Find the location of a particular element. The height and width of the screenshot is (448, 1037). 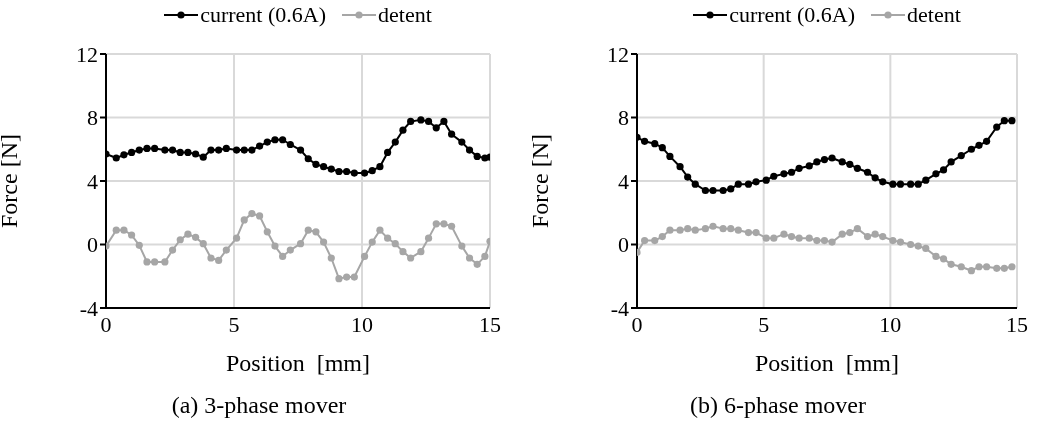

y-tick-label: 4 is located at coordinates (623, 181).